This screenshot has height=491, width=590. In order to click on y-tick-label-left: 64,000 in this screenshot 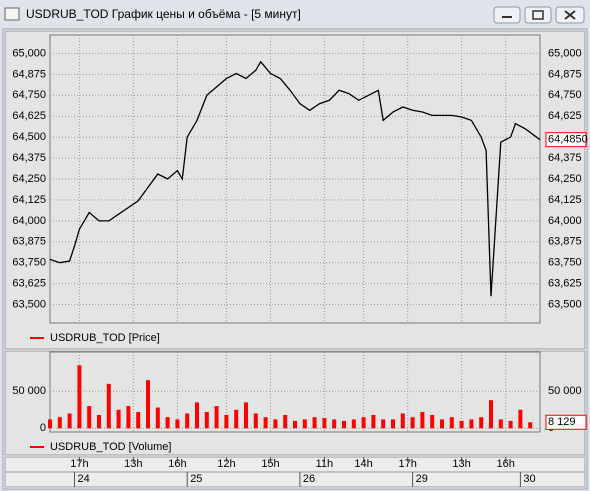, I will do `click(29, 221)`.